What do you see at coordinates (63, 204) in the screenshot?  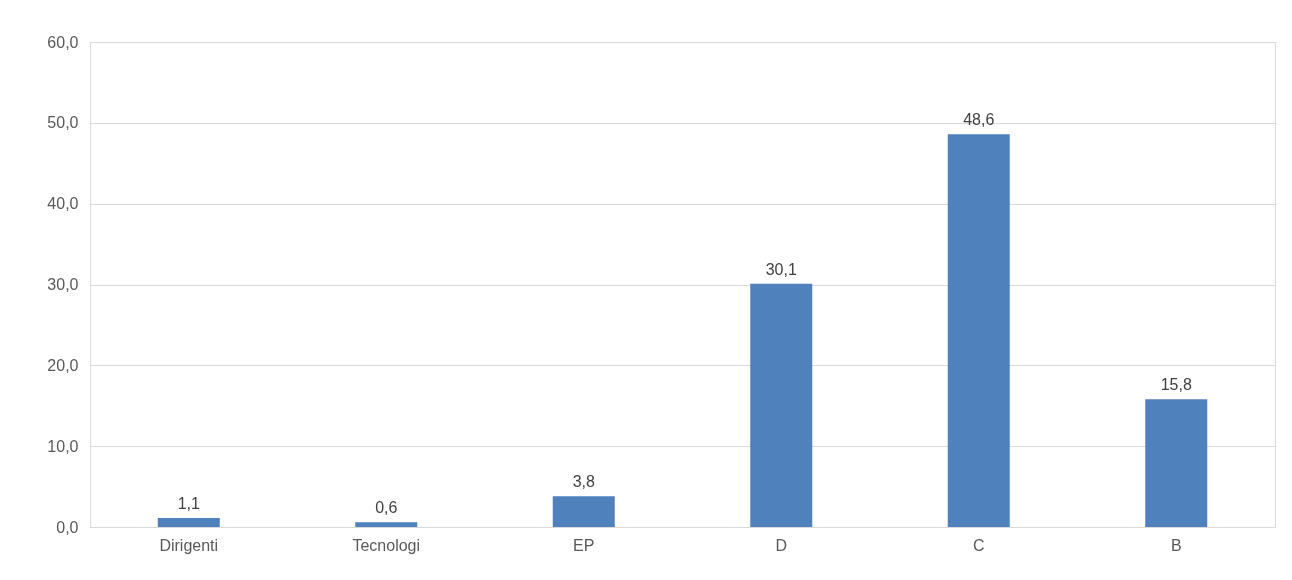 I see `y-tick-label: 40,0` at bounding box center [63, 204].